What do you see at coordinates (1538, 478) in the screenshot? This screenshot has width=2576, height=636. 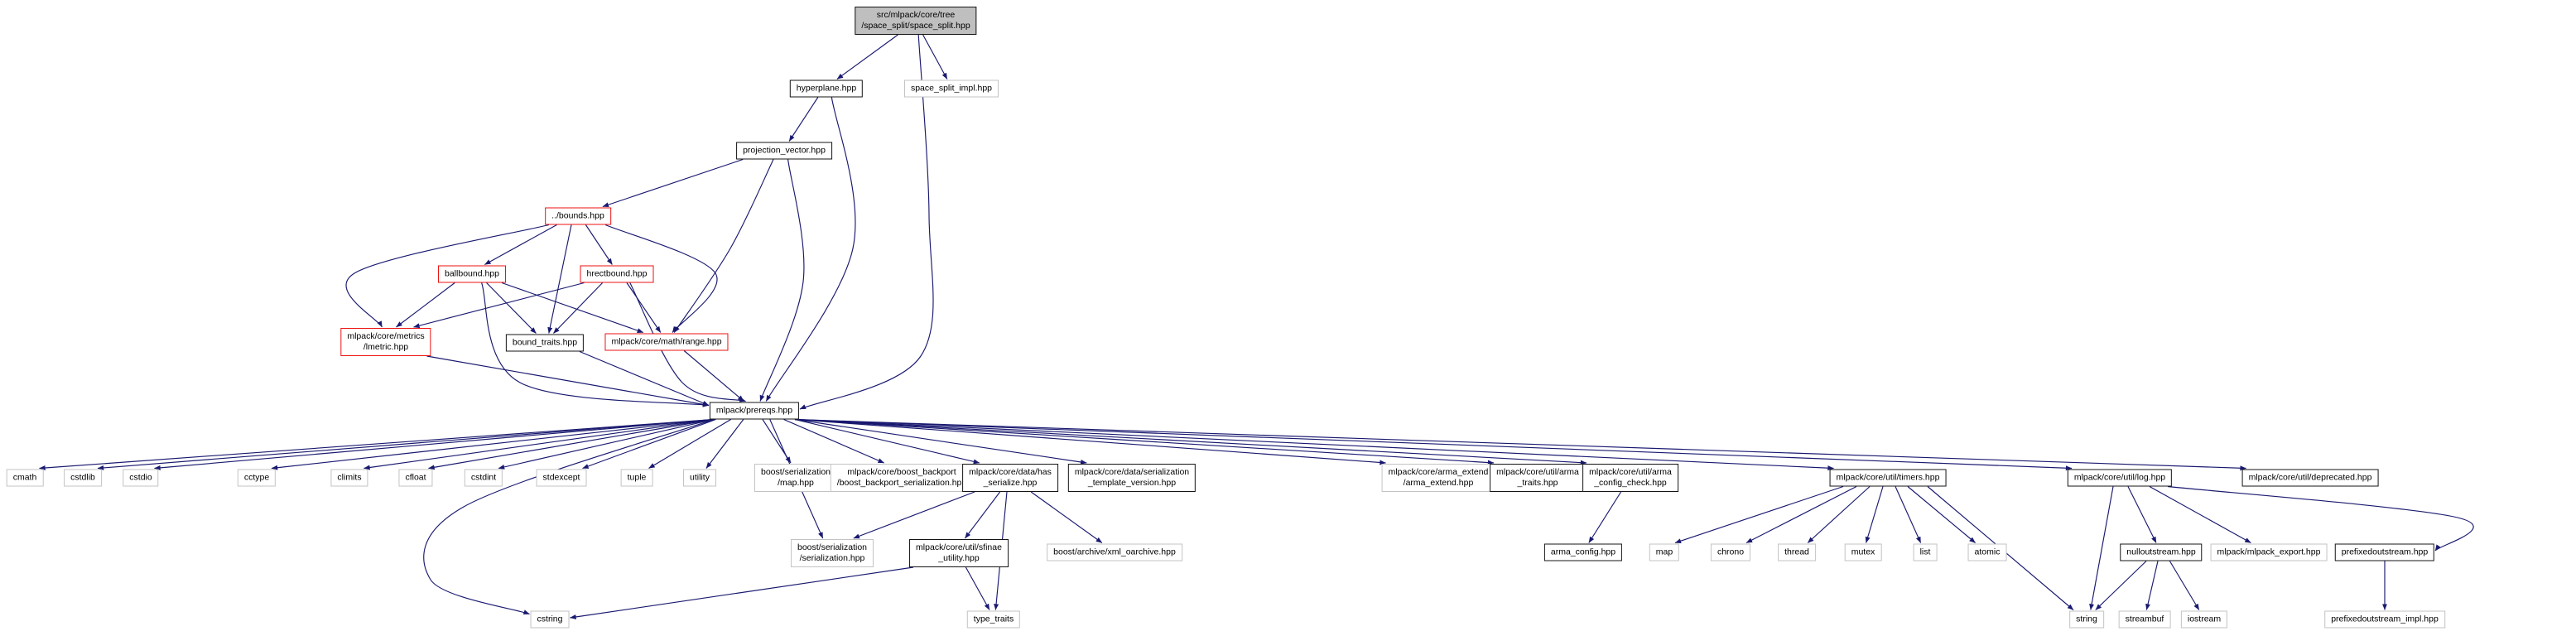 I see `graph-node-arma_traits: mlpack/core/util/arma _traits.hpp` at bounding box center [1538, 478].